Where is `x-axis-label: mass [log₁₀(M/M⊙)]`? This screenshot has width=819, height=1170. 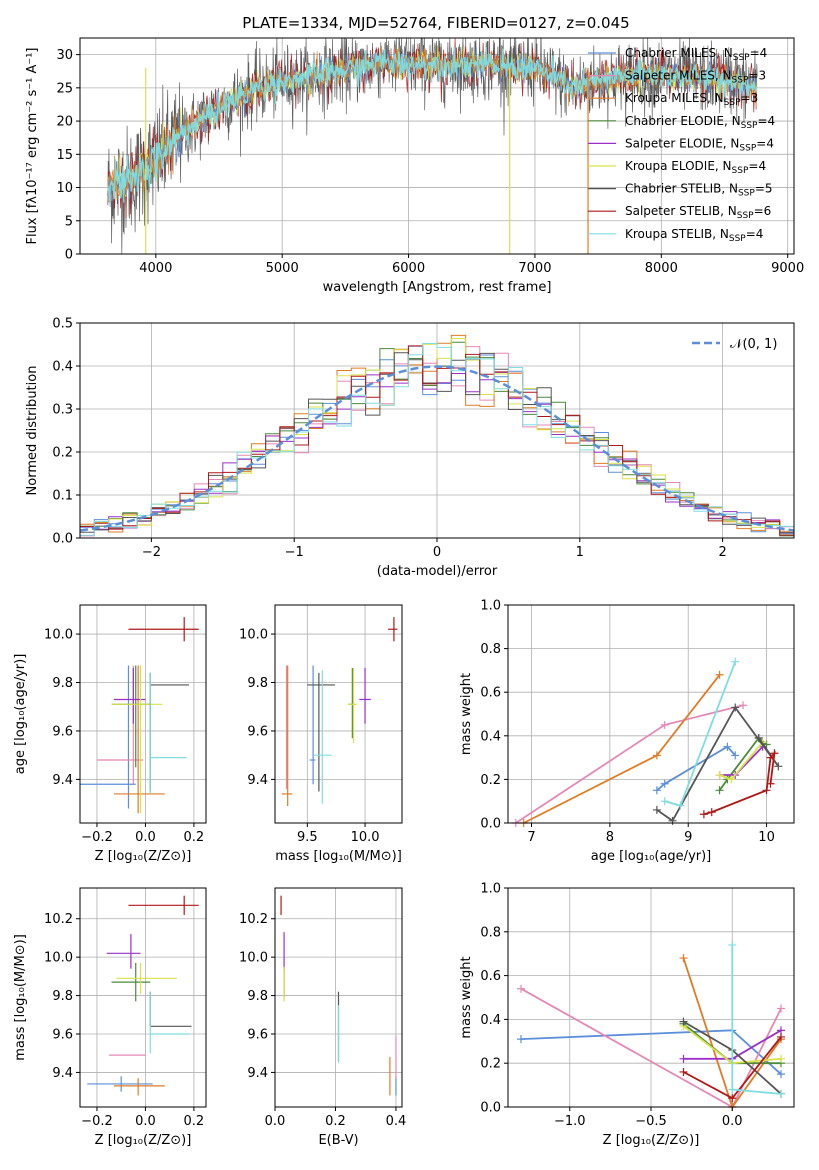
x-axis-label: mass [log₁₀(M/M⊙)] is located at coordinates (338, 856).